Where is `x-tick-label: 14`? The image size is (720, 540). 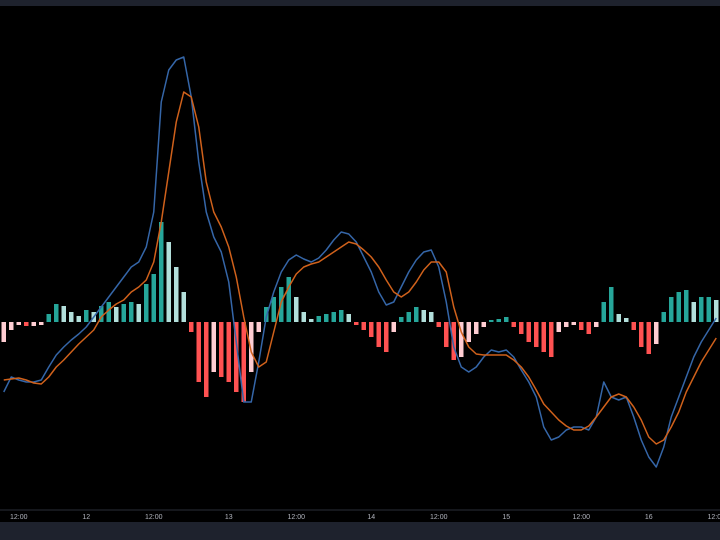
x-tick-label: 14 is located at coordinates (371, 517).